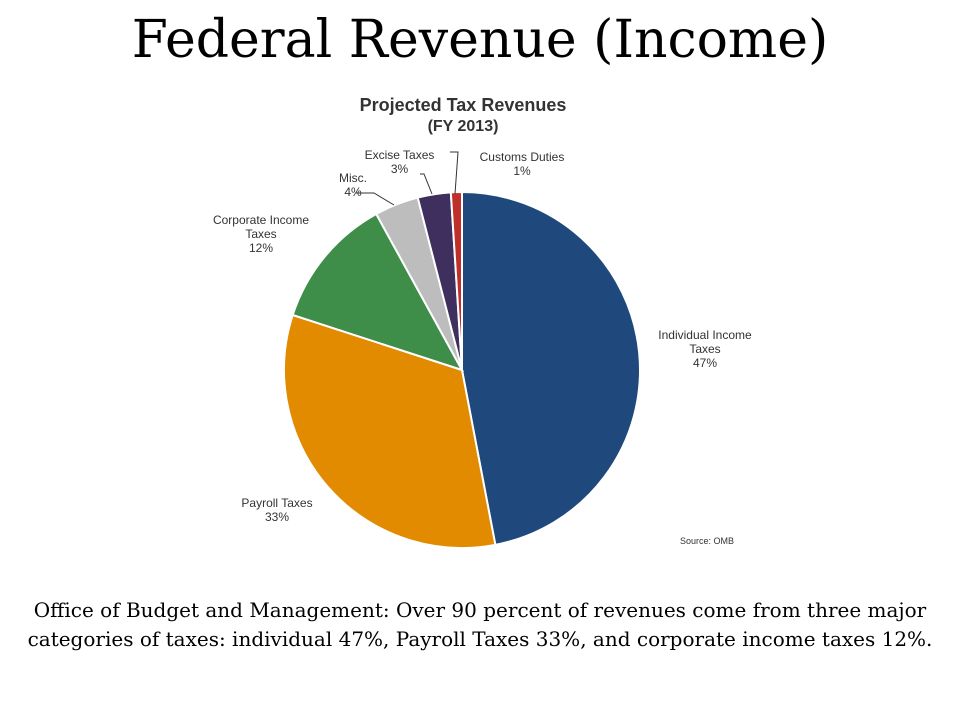 This screenshot has height=720, width=960. Describe the element at coordinates (261, 248) in the screenshot. I see `slice-label-value: 12%` at that location.